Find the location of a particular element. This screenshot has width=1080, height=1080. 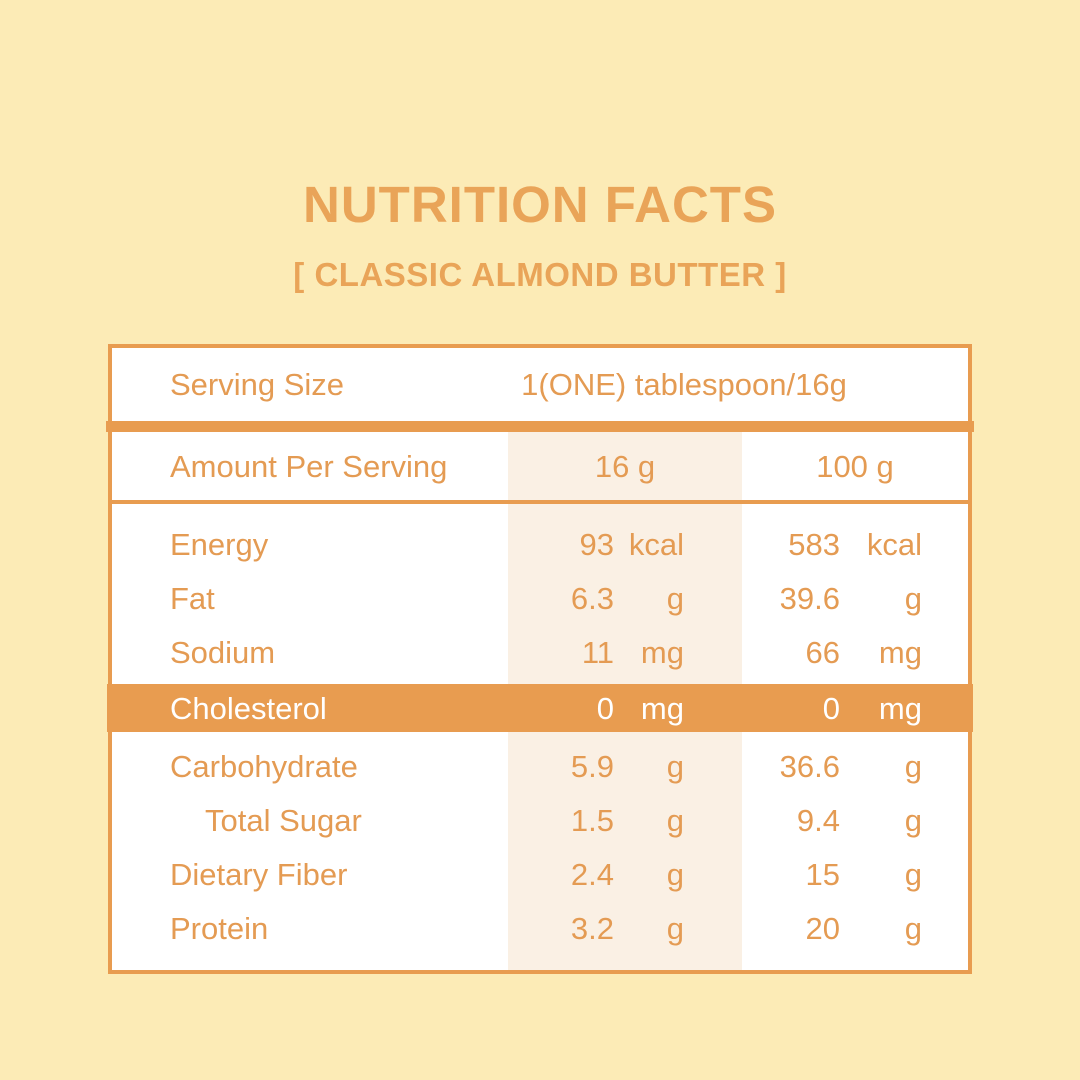

amount-per-serving-label: Amount Per Serving is located at coordinates (309, 466).